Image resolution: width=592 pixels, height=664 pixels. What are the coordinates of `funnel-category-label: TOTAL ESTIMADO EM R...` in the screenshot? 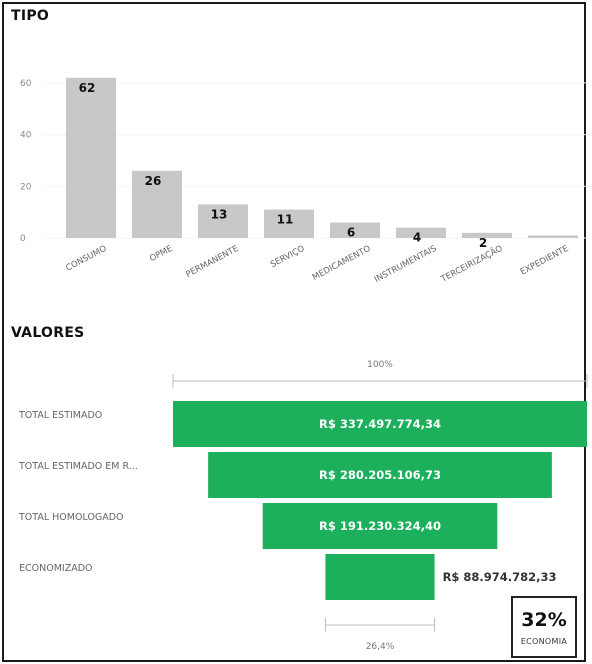 It's located at (78, 466).